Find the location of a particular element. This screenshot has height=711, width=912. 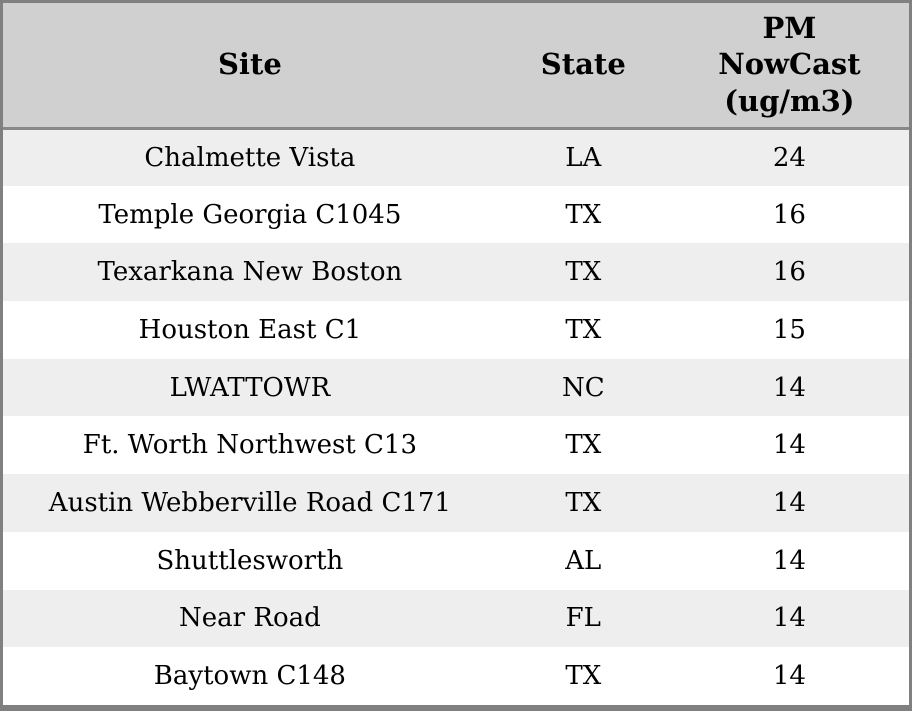

cell-site: Shuttlesworth is located at coordinates (250, 560).